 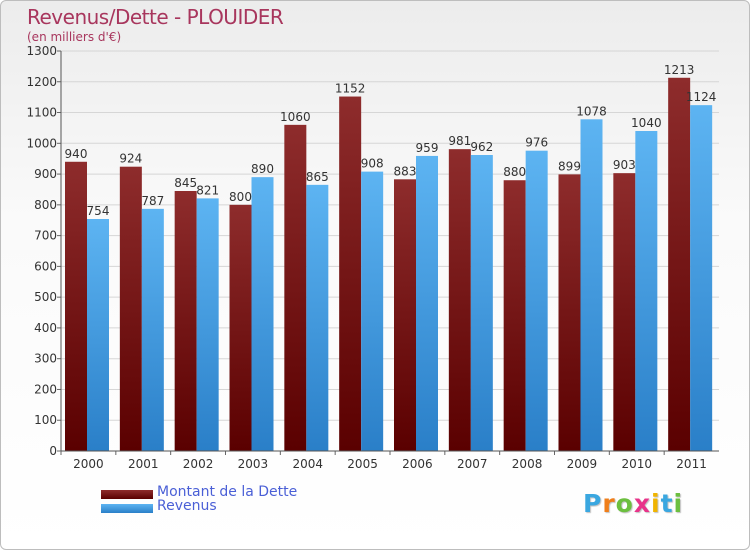 I want to click on data-label-dette-2005: 1152, so click(x=350, y=89).